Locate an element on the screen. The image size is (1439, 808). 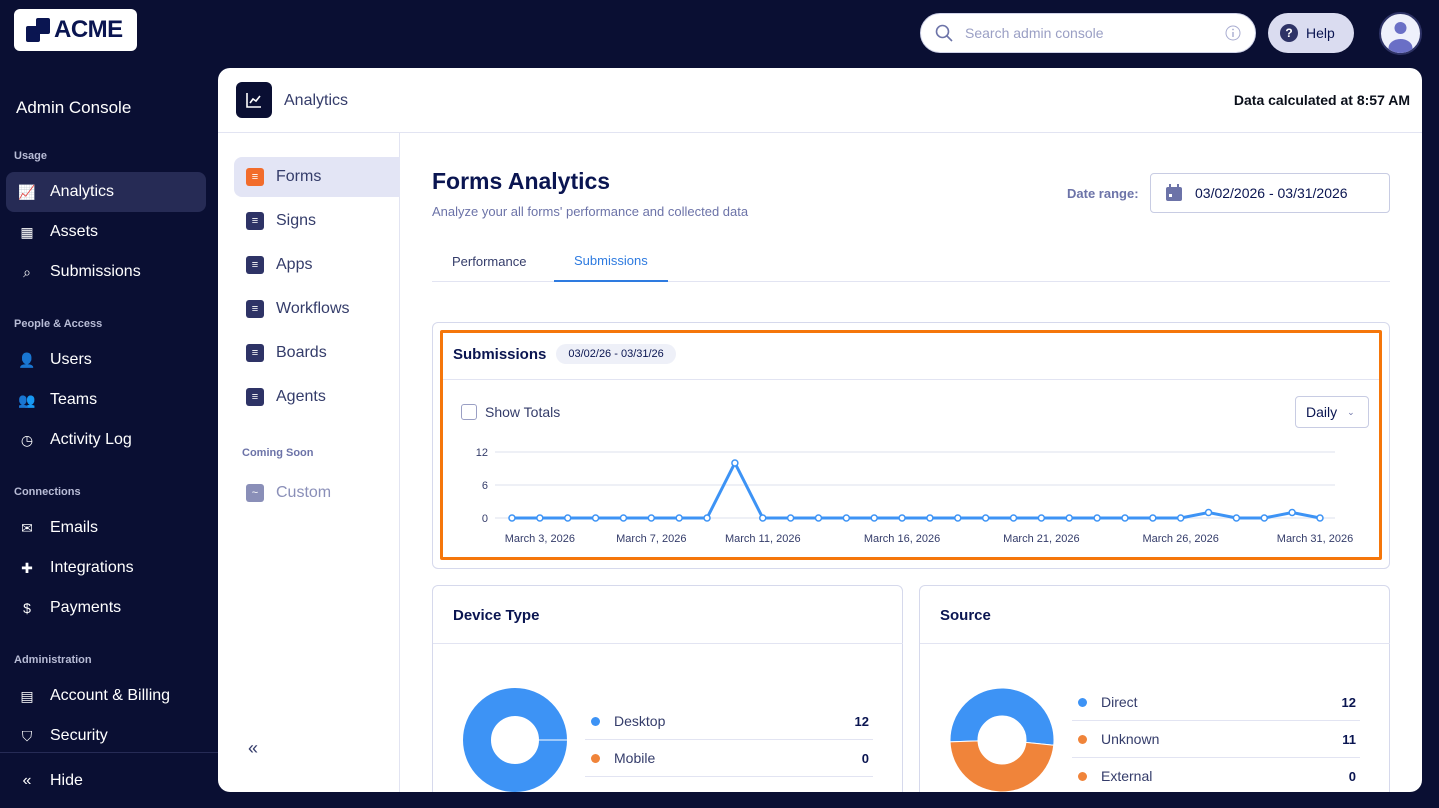
chevrons-left-icon: « is located at coordinates (253, 748).